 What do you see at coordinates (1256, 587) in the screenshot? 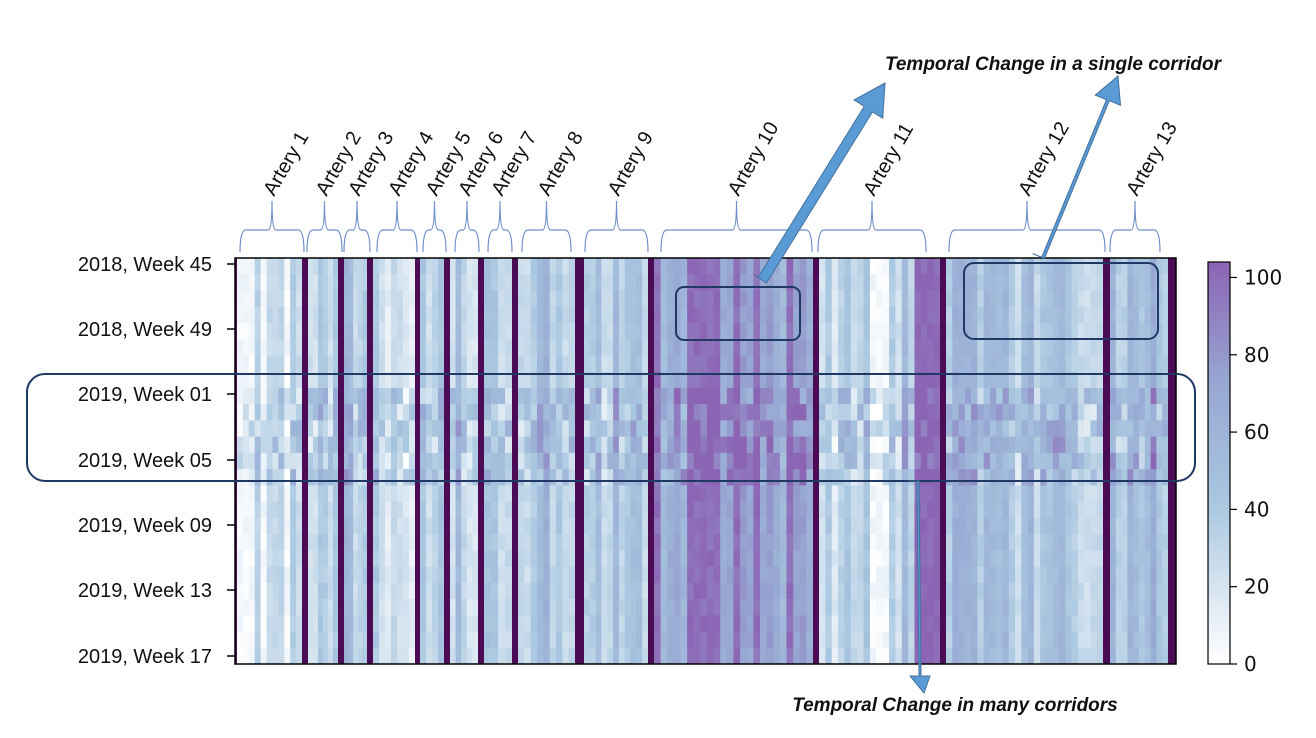
I see `colorbar-tick-label: 20` at bounding box center [1256, 587].